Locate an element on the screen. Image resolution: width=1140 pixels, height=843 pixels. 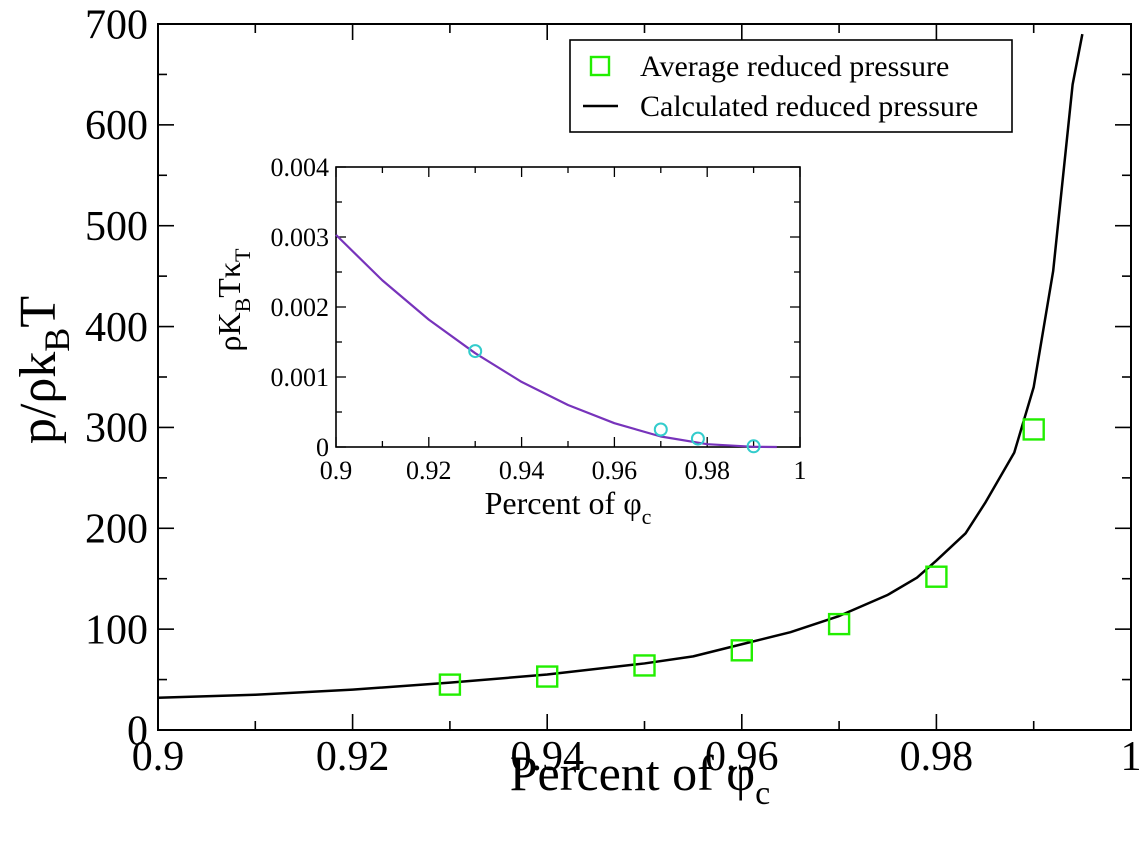
inset-x-tick-label: 0.92 is located at coordinates (429, 470).